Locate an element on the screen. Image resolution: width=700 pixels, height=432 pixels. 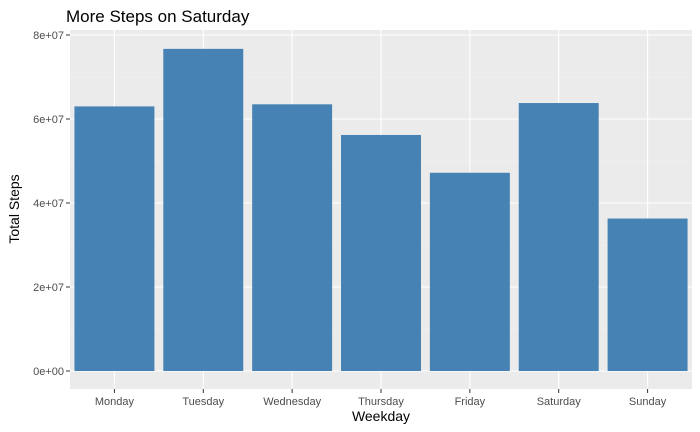
bar-saturday is located at coordinates (558, 237).